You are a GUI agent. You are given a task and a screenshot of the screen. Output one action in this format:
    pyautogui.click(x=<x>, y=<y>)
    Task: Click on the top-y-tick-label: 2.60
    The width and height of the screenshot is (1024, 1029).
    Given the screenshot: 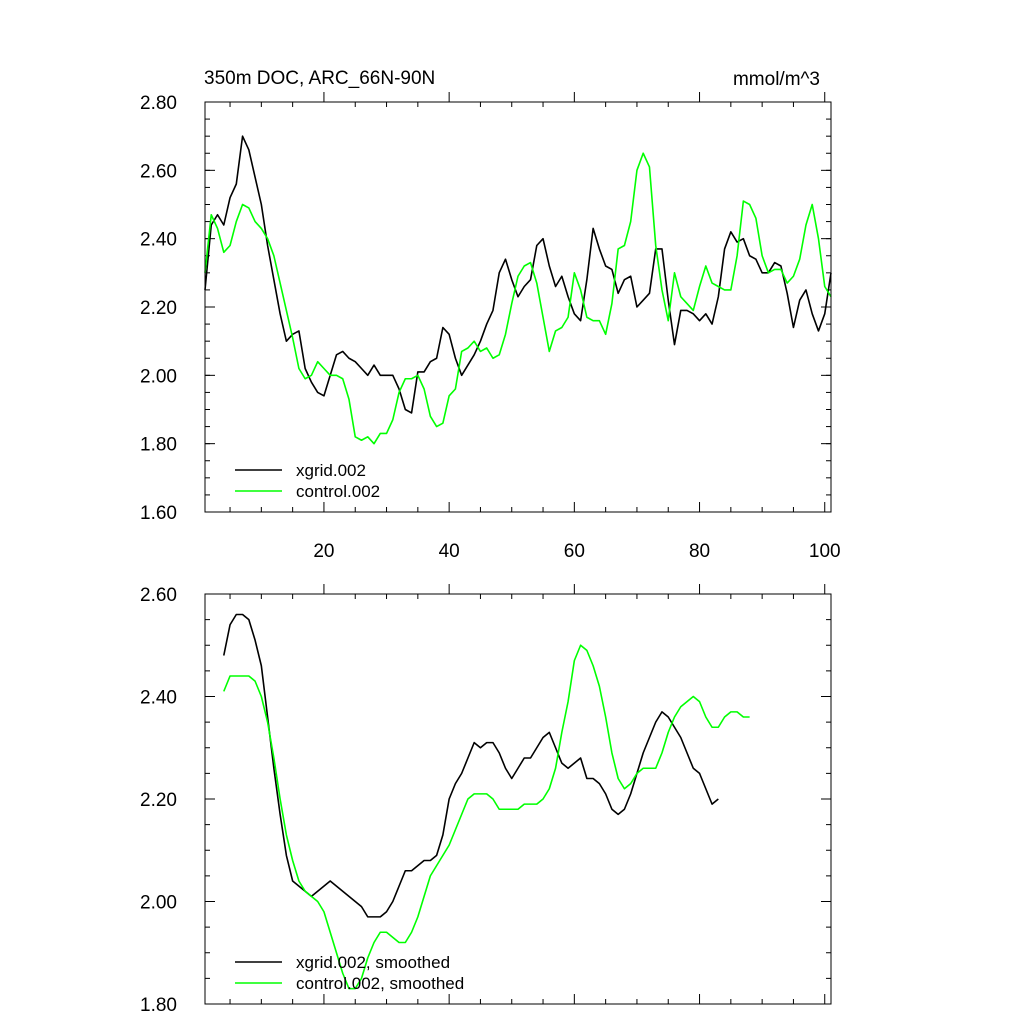 What is the action you would take?
    pyautogui.click(x=158, y=171)
    